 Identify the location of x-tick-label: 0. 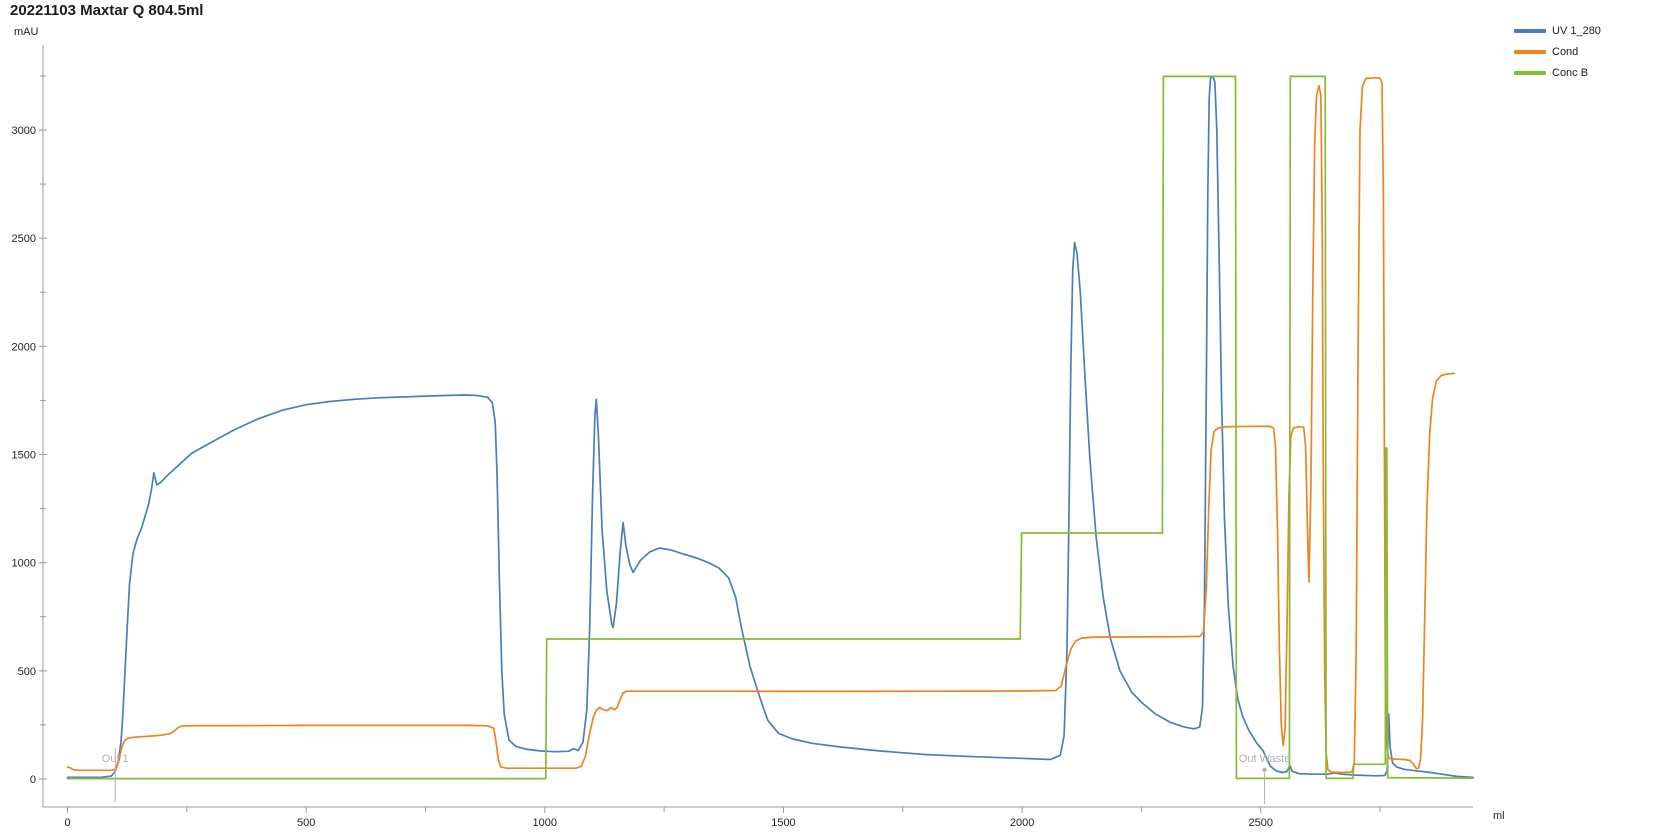
(67, 823).